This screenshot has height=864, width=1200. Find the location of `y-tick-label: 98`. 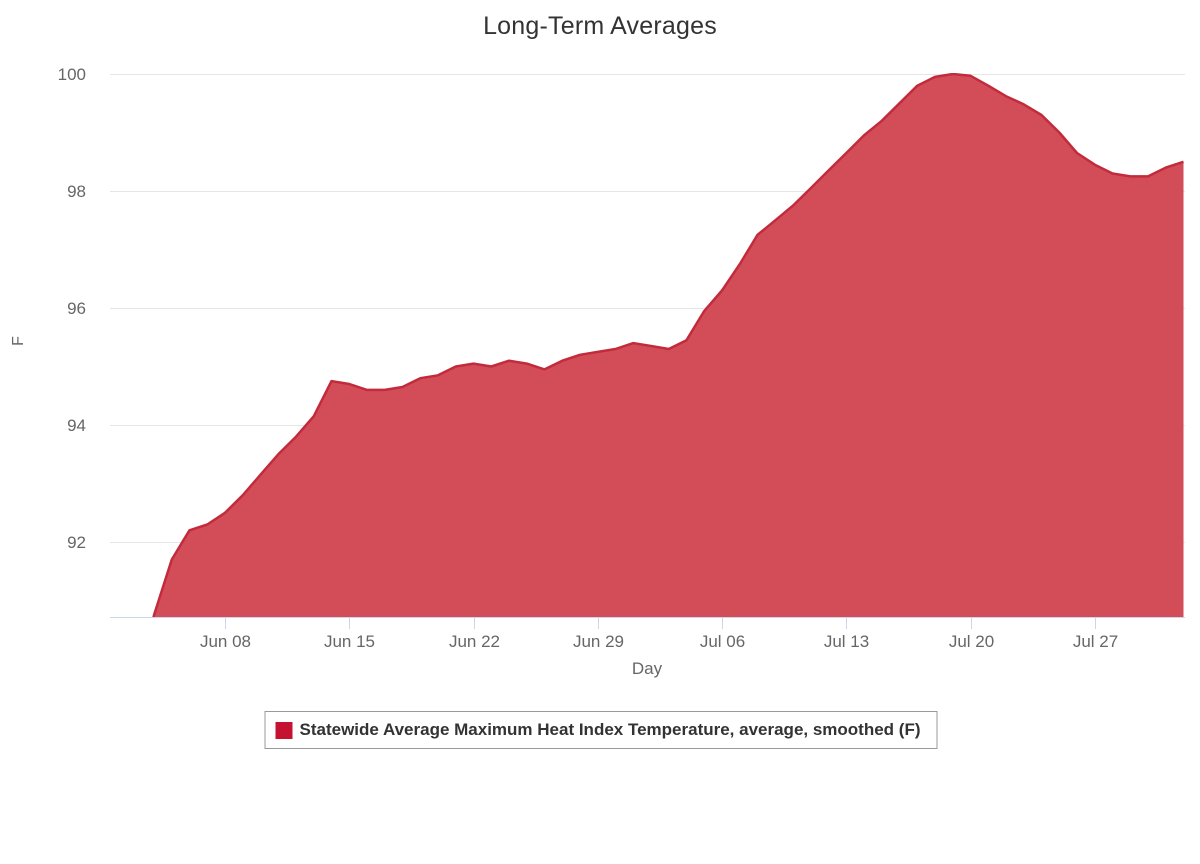

y-tick-label: 98 is located at coordinates (76, 191).